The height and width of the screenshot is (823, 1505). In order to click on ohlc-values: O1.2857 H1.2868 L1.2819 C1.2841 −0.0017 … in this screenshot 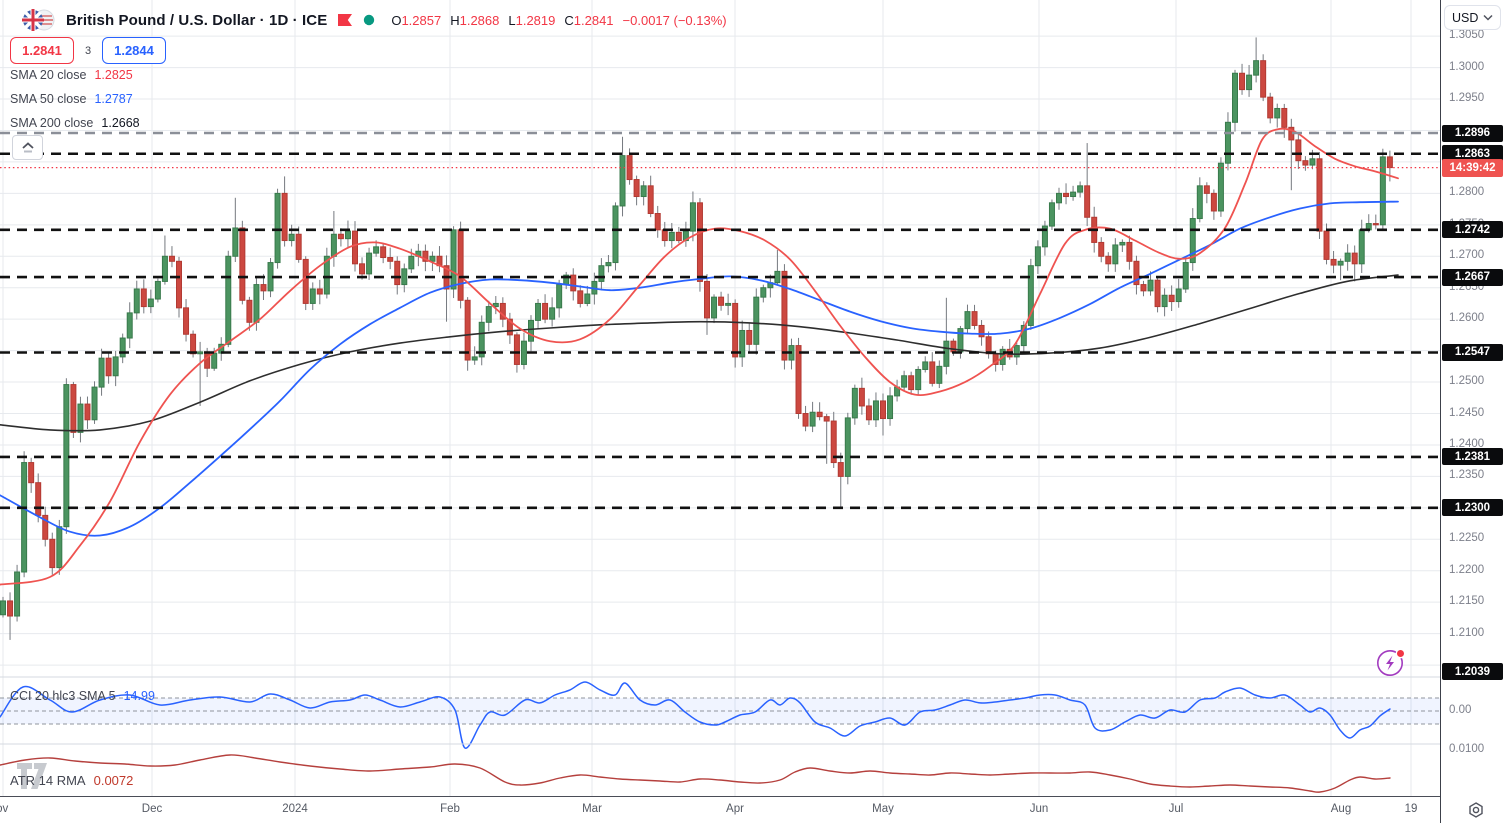, I will do `click(559, 20)`.